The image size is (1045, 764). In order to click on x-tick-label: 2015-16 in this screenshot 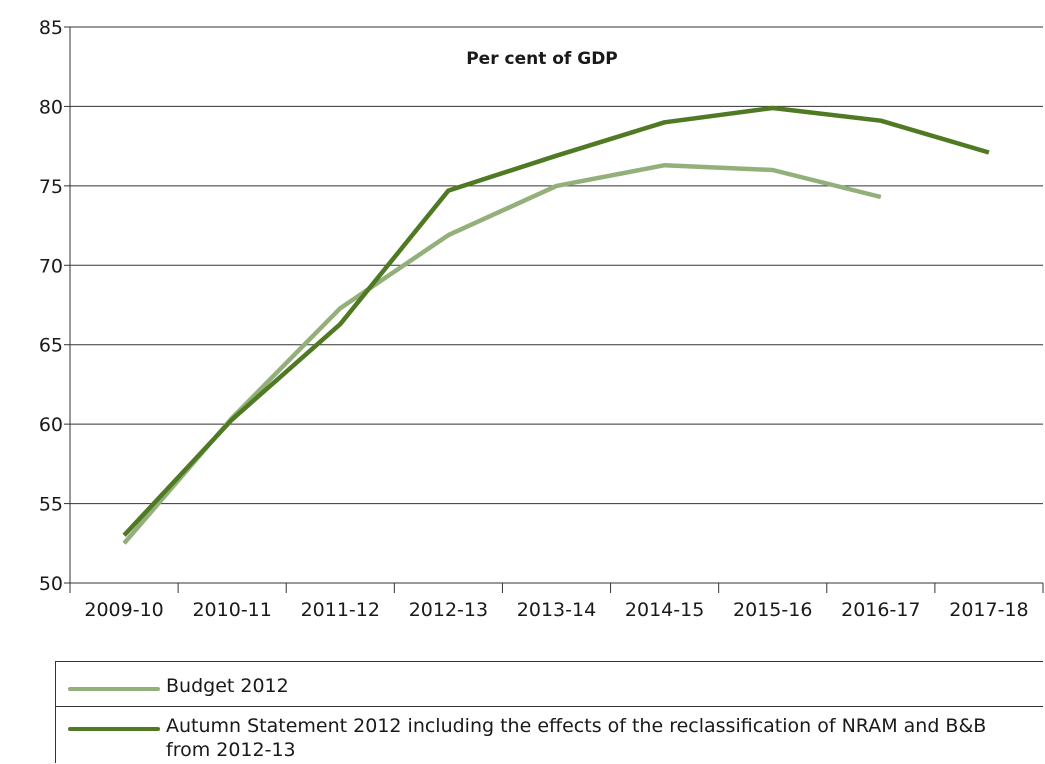, I will do `click(772, 610)`.